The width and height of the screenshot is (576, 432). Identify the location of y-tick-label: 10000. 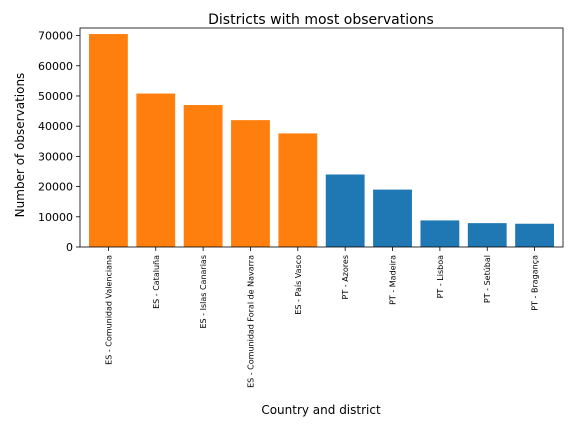
(55, 217).